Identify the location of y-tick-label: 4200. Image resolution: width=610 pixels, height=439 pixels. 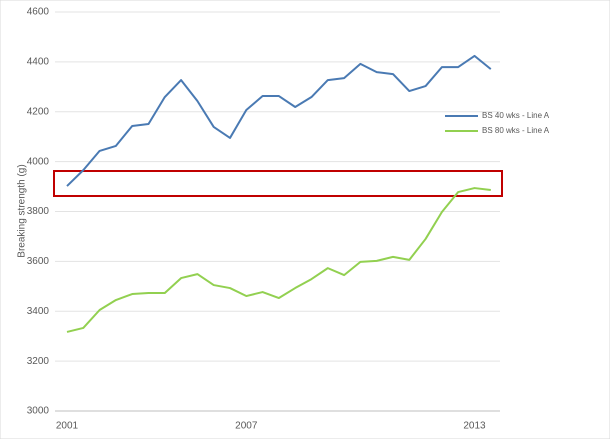
(38, 111).